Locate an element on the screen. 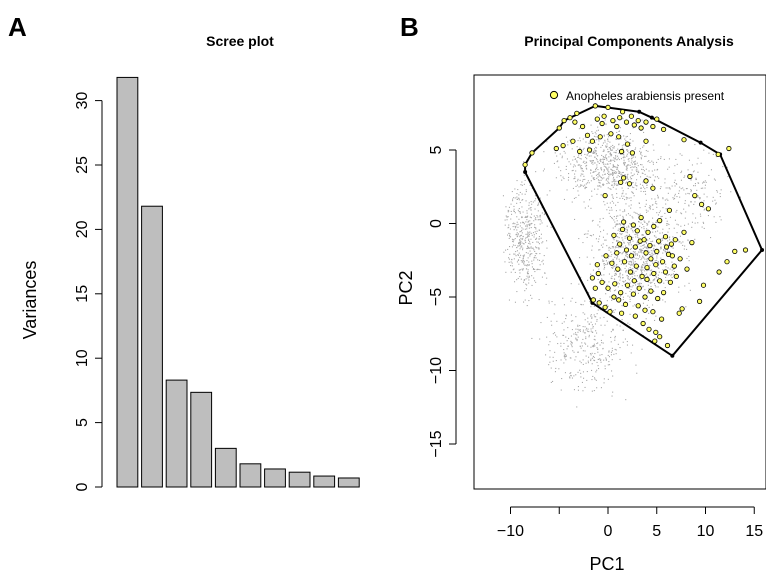  scree-bar-pc7 is located at coordinates (275, 478).